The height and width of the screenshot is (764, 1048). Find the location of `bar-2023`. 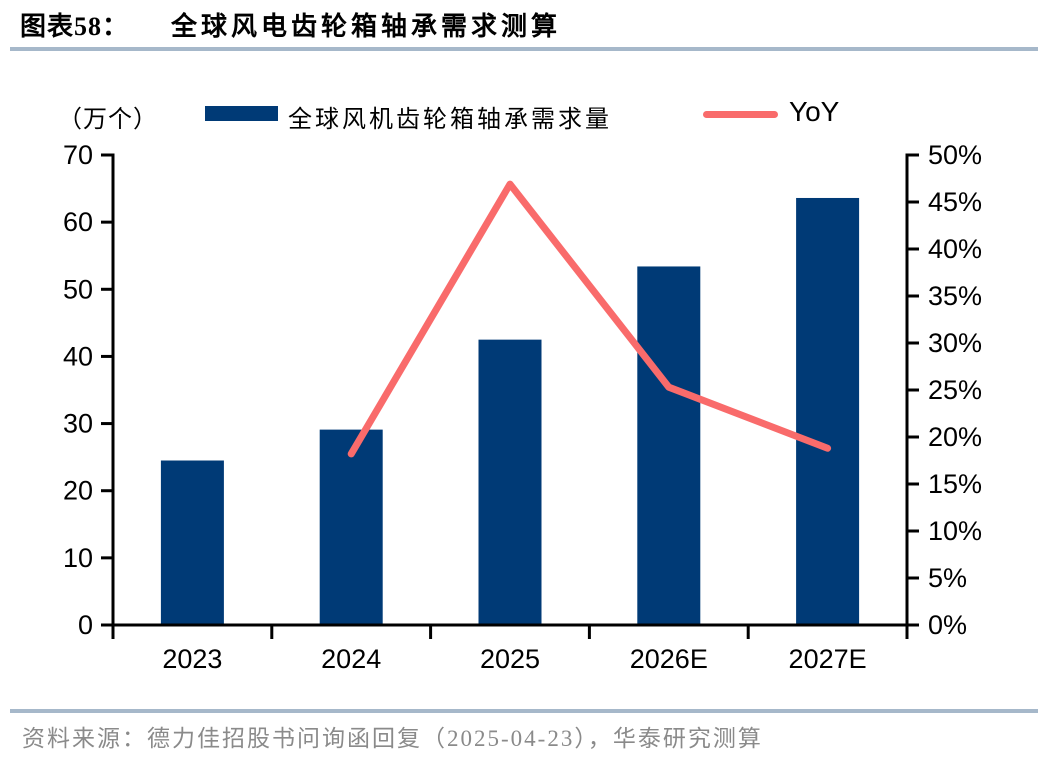

bar-2023 is located at coordinates (192, 542).